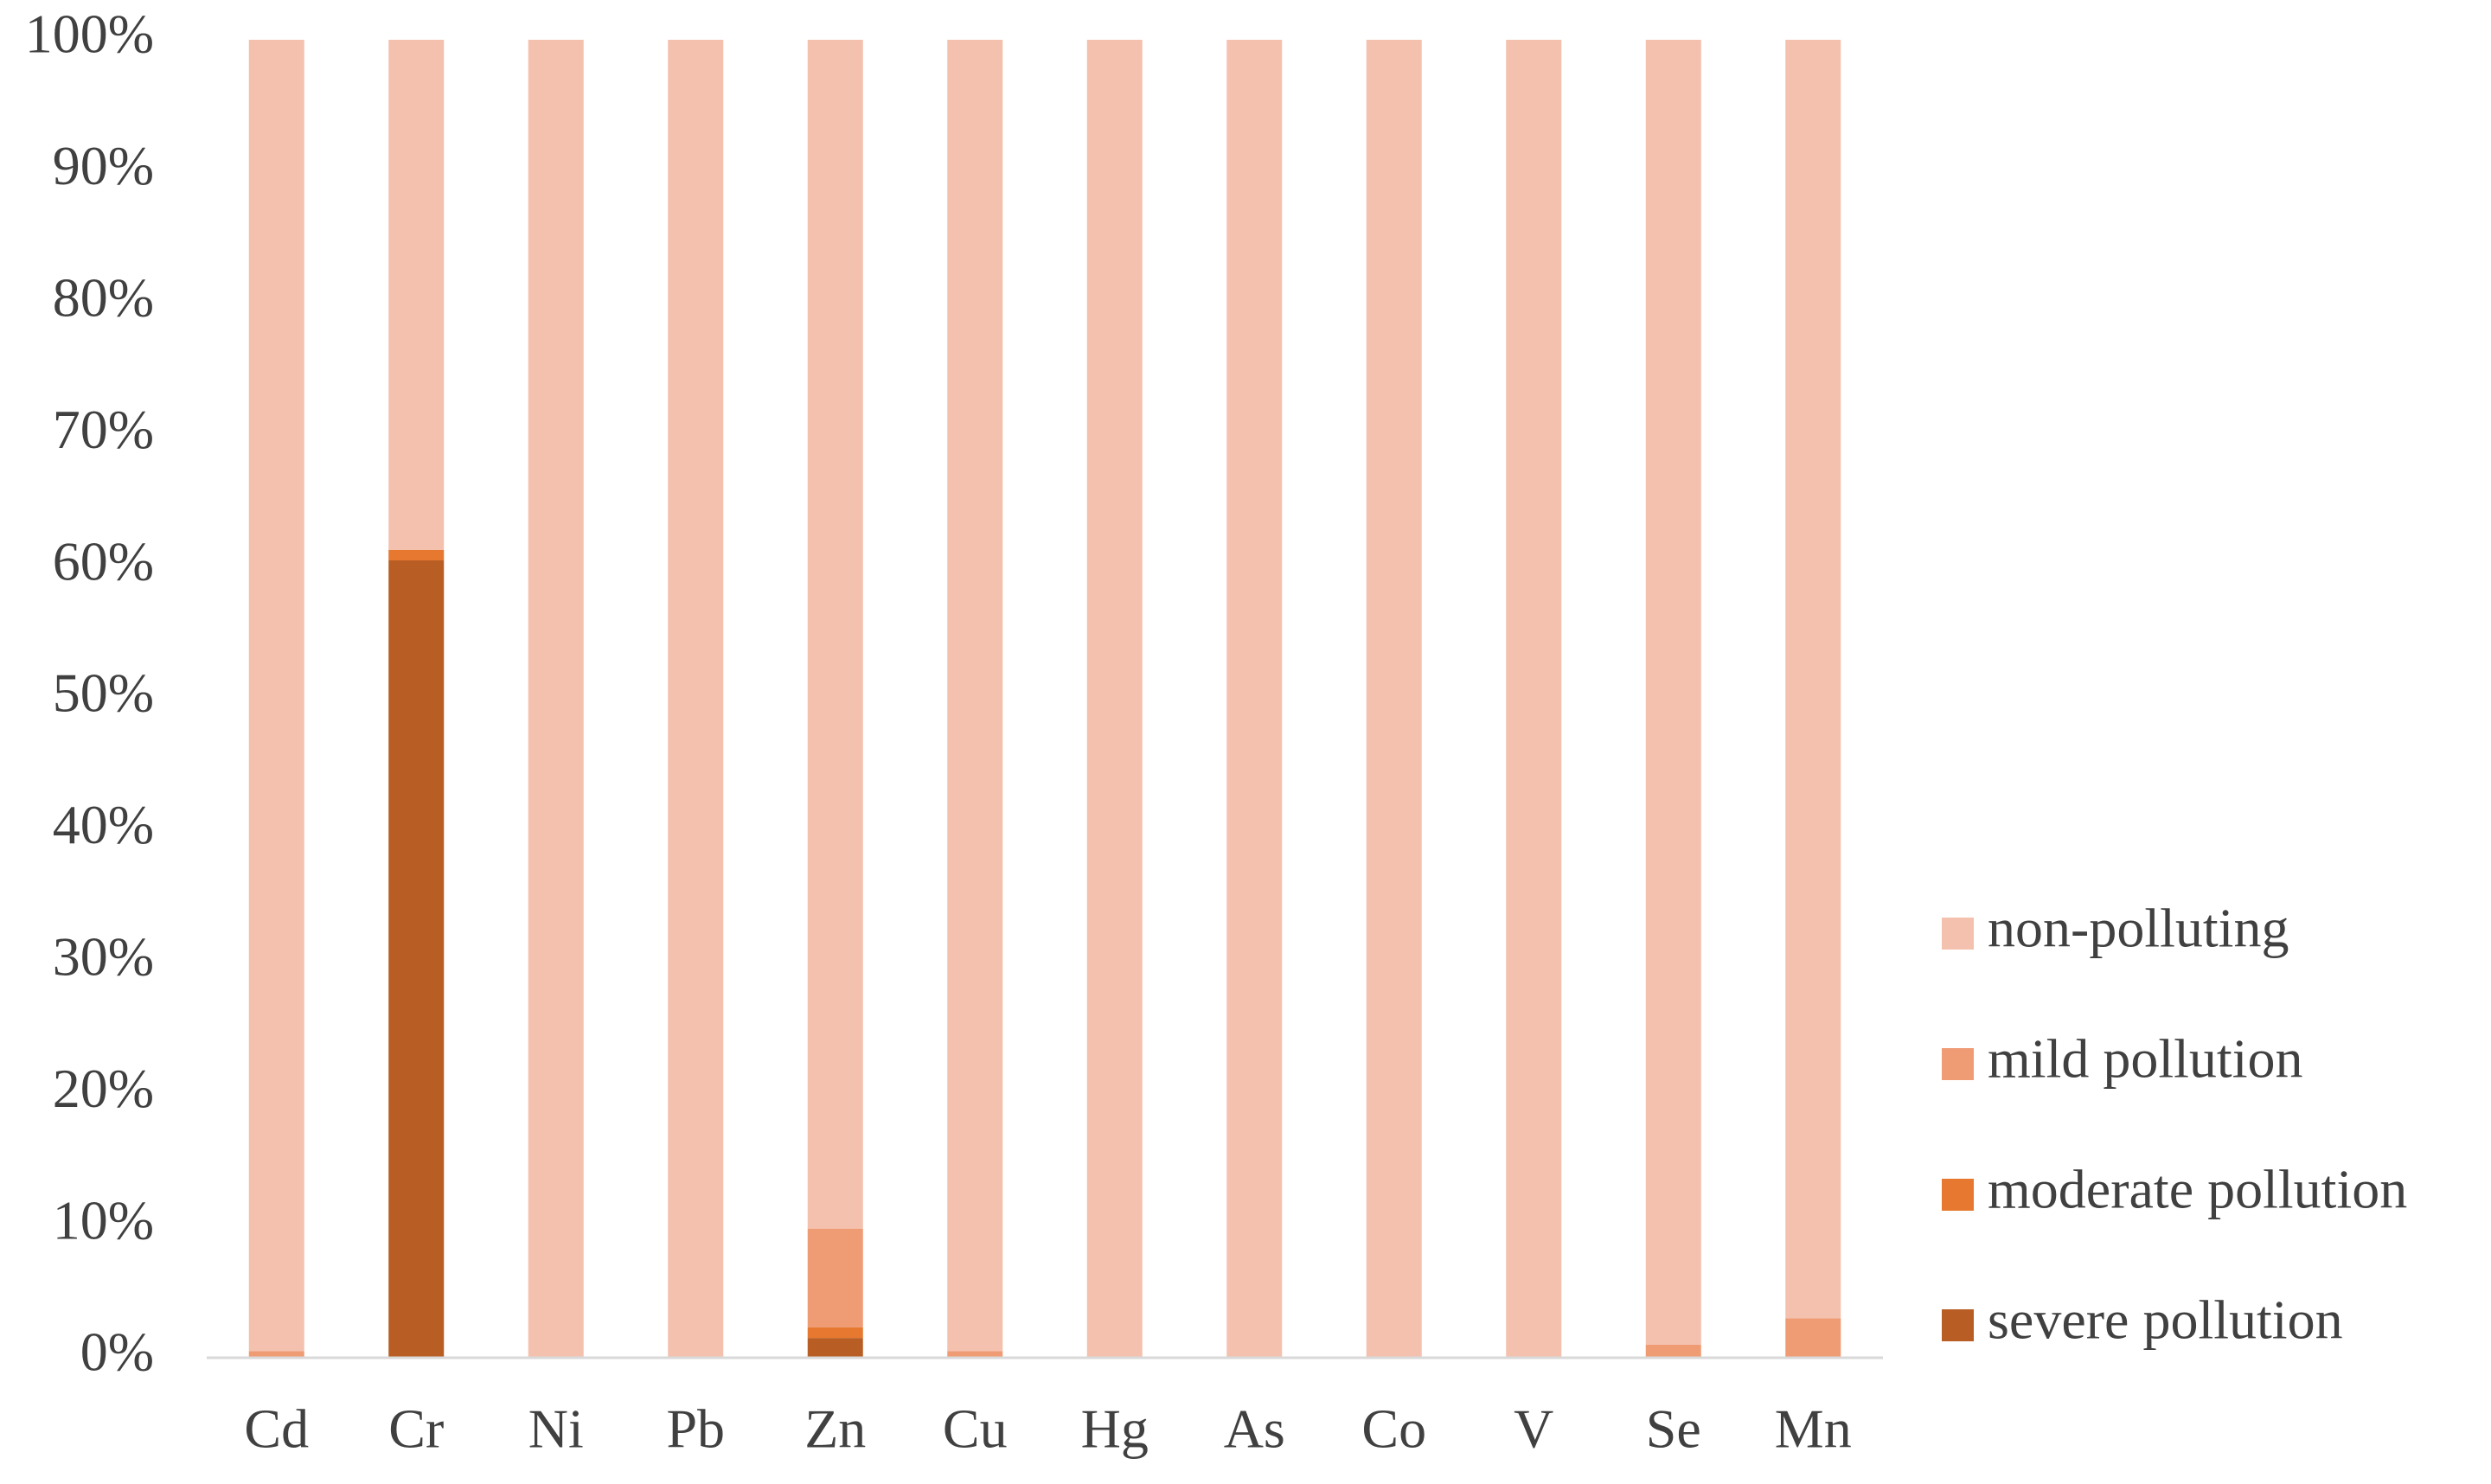 This screenshot has height=1484, width=2491. I want to click on y-tick-label: 40%, so click(103, 824).